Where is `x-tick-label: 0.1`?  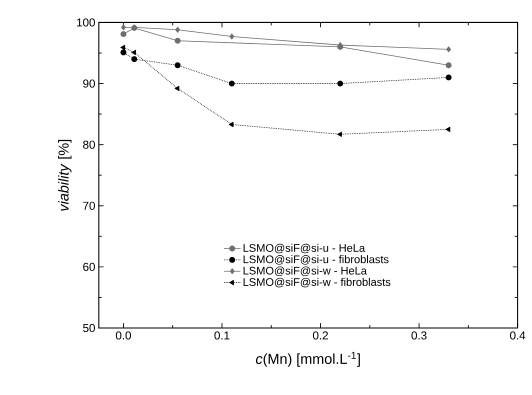 x-tick-label: 0.1 is located at coordinates (222, 336).